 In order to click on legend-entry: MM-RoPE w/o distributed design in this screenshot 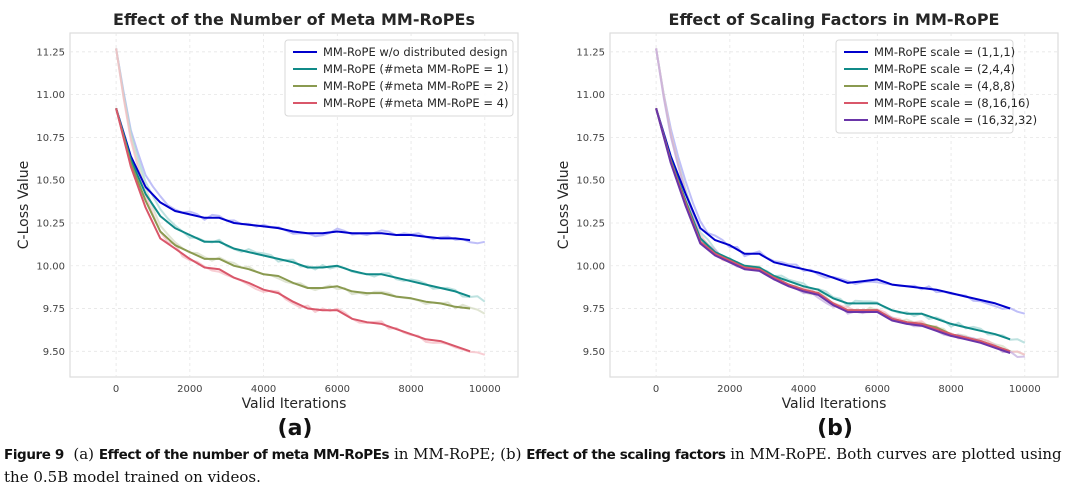, I will do `click(415, 52)`.